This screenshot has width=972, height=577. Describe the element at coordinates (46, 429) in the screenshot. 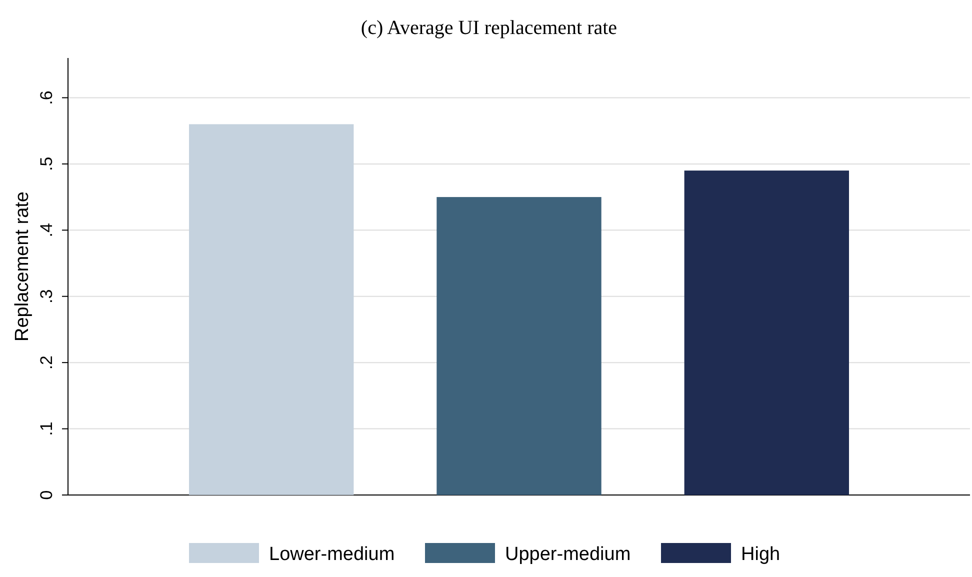

I see `y-tick-label: .1` at that location.